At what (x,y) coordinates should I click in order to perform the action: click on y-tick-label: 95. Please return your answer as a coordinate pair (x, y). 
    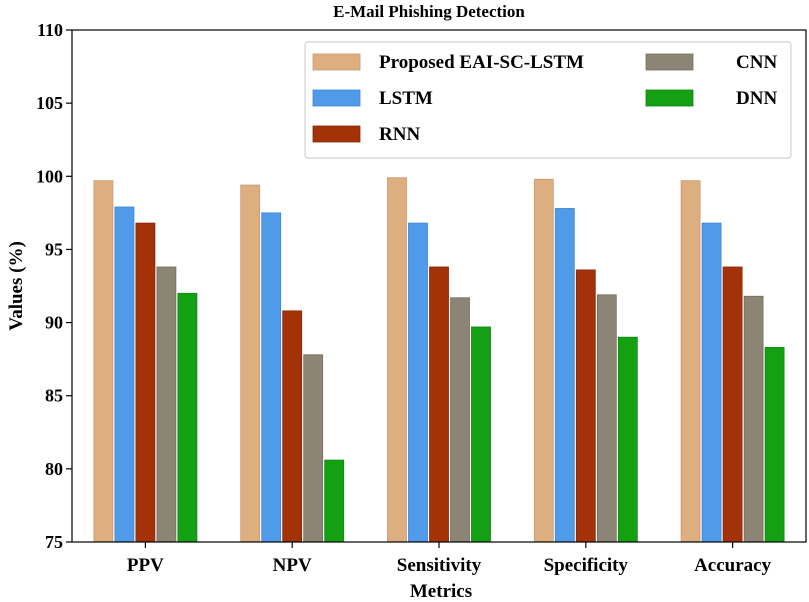
    Looking at the image, I should click on (54, 249).